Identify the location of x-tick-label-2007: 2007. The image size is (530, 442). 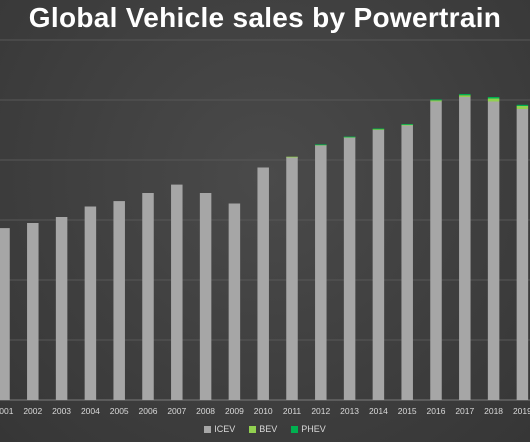
(176, 411).